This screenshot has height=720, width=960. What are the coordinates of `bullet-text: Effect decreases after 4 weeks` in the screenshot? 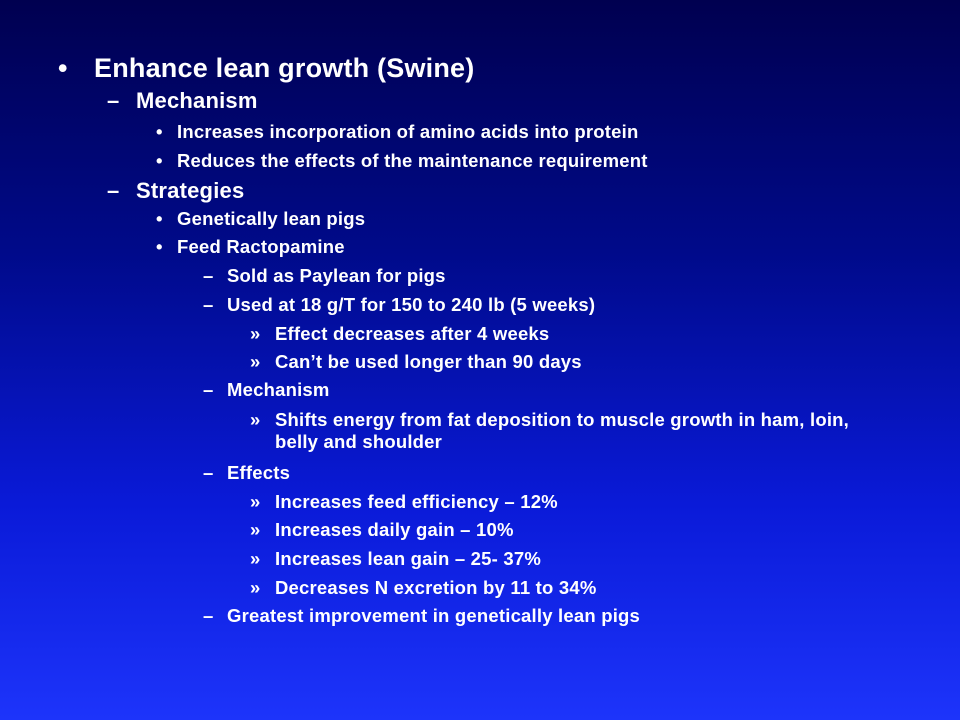 It's located at (412, 333).